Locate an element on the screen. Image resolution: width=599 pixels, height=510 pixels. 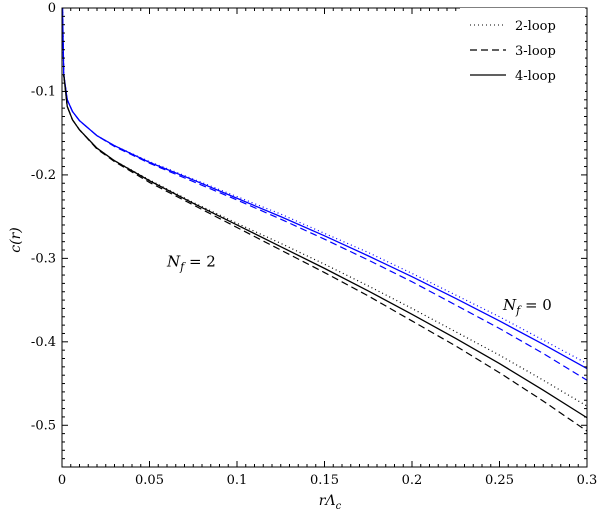
x-axis-label-sub: c is located at coordinates (339, 505).